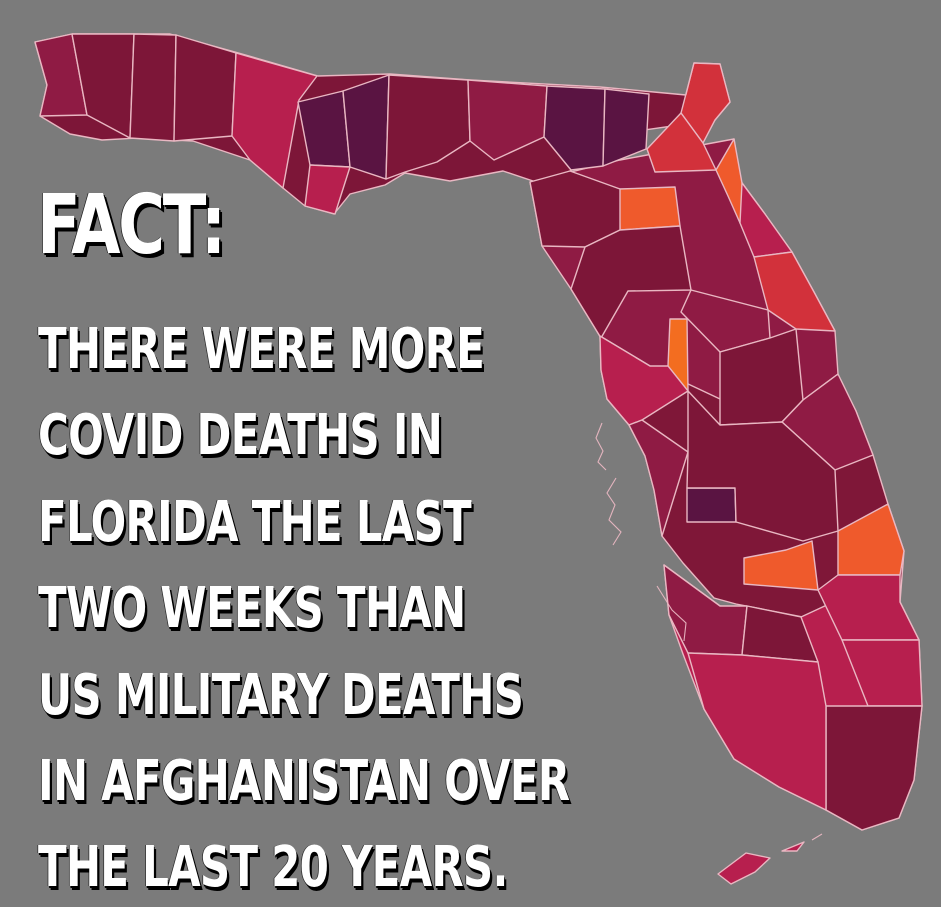 The width and height of the screenshot is (941, 907). What do you see at coordinates (131, 225) in the screenshot?
I see `fact-heading: FACT:` at bounding box center [131, 225].